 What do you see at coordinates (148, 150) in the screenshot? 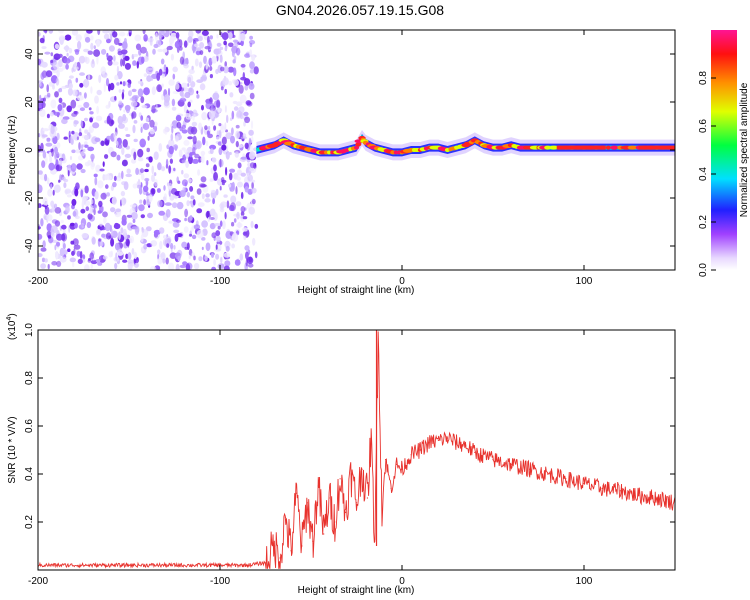
I see `spectrogram-noise` at bounding box center [148, 150].